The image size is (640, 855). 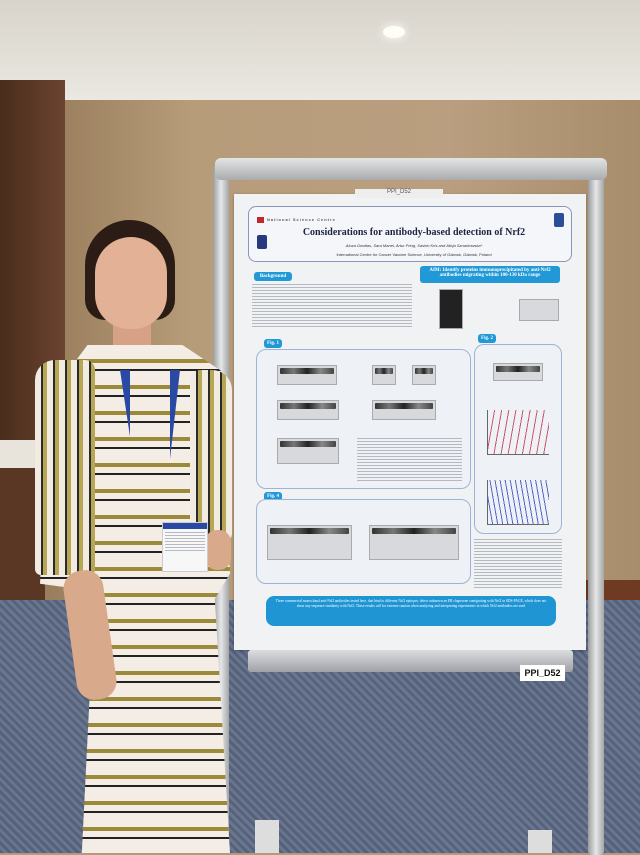 I want to click on background-text, so click(x=332, y=306).